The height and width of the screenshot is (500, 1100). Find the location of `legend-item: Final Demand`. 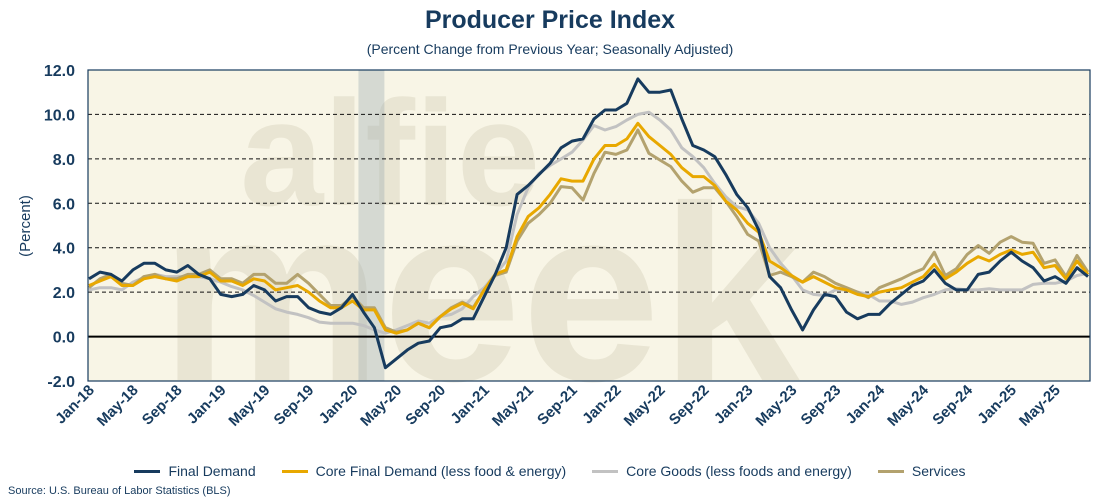

legend-item: Final Demand is located at coordinates (195, 471).